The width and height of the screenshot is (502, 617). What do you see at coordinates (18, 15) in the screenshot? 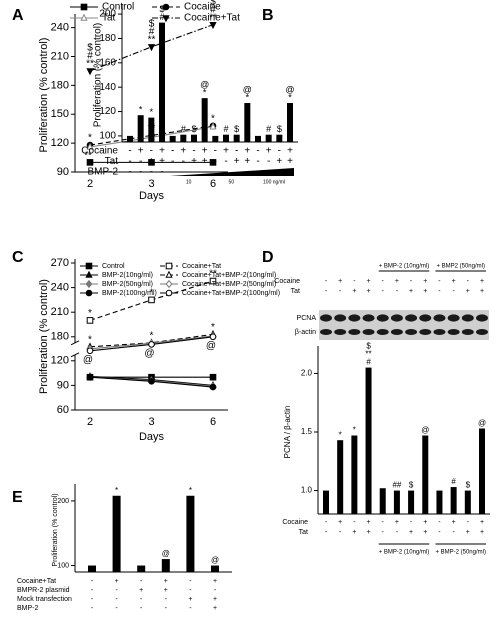
I see `panel-label: A` at bounding box center [18, 15].